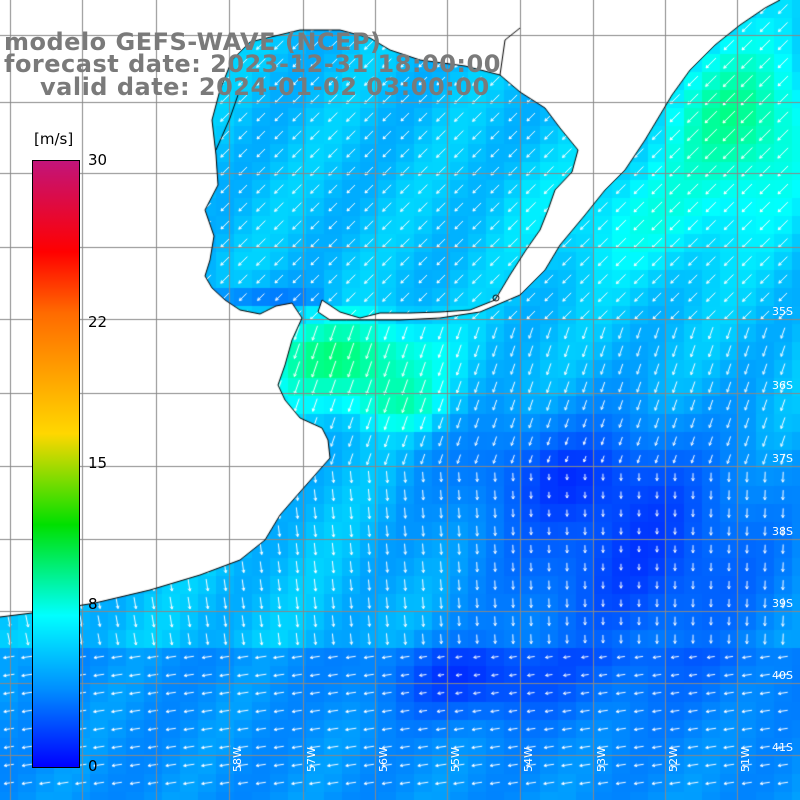  Describe the element at coordinates (528, 759) in the screenshot. I see `longitude-label: 54W` at that location.